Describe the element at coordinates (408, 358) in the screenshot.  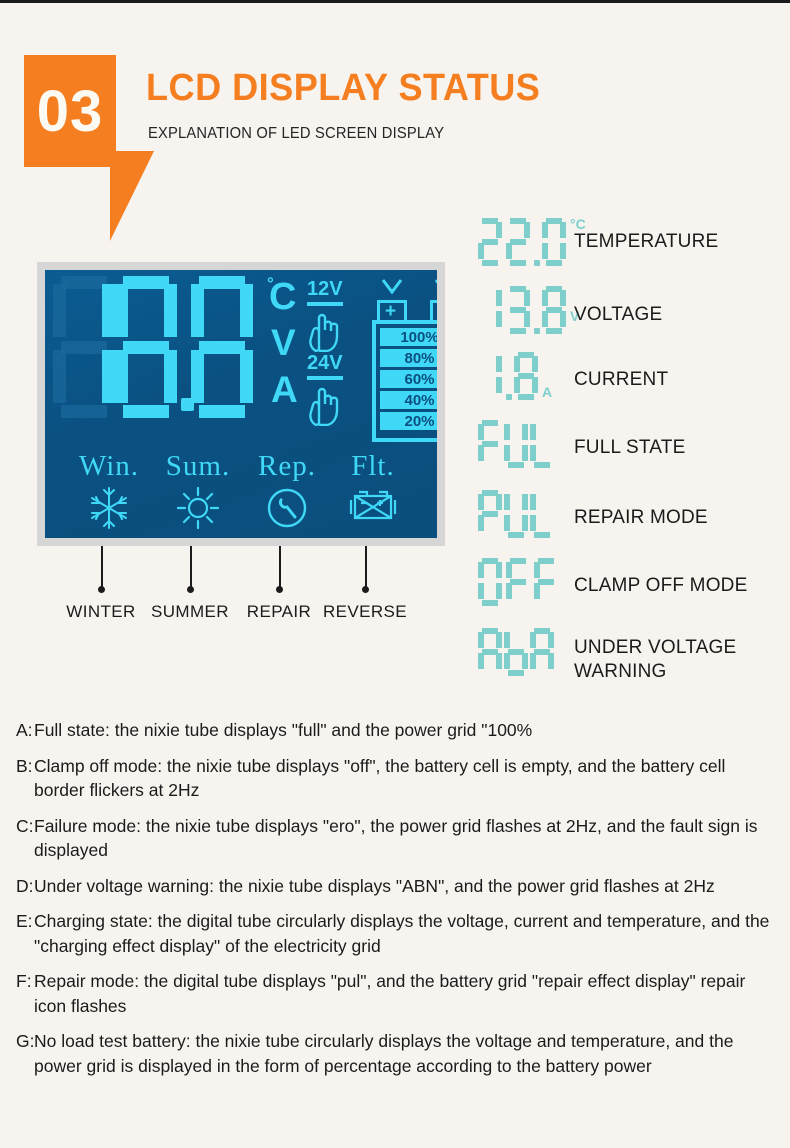
I see `battery-level-bar: 80%` at that location.